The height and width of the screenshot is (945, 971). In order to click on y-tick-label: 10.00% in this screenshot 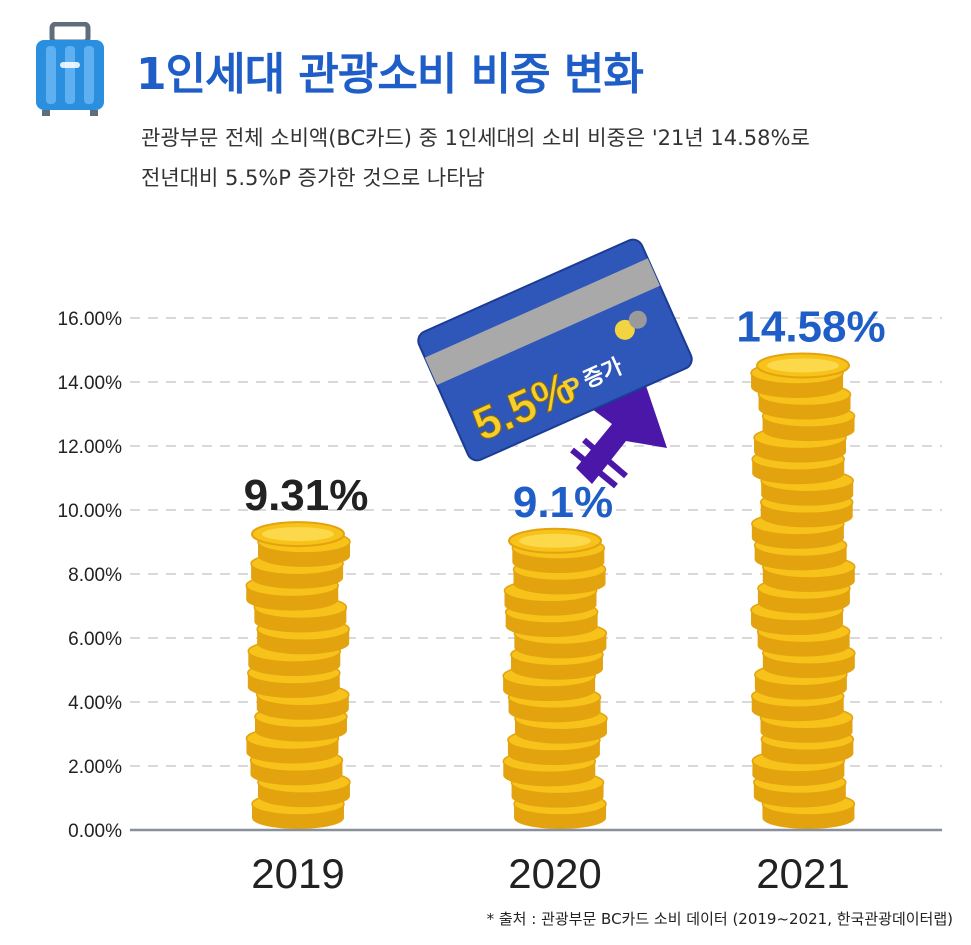, I will do `click(90, 511)`.